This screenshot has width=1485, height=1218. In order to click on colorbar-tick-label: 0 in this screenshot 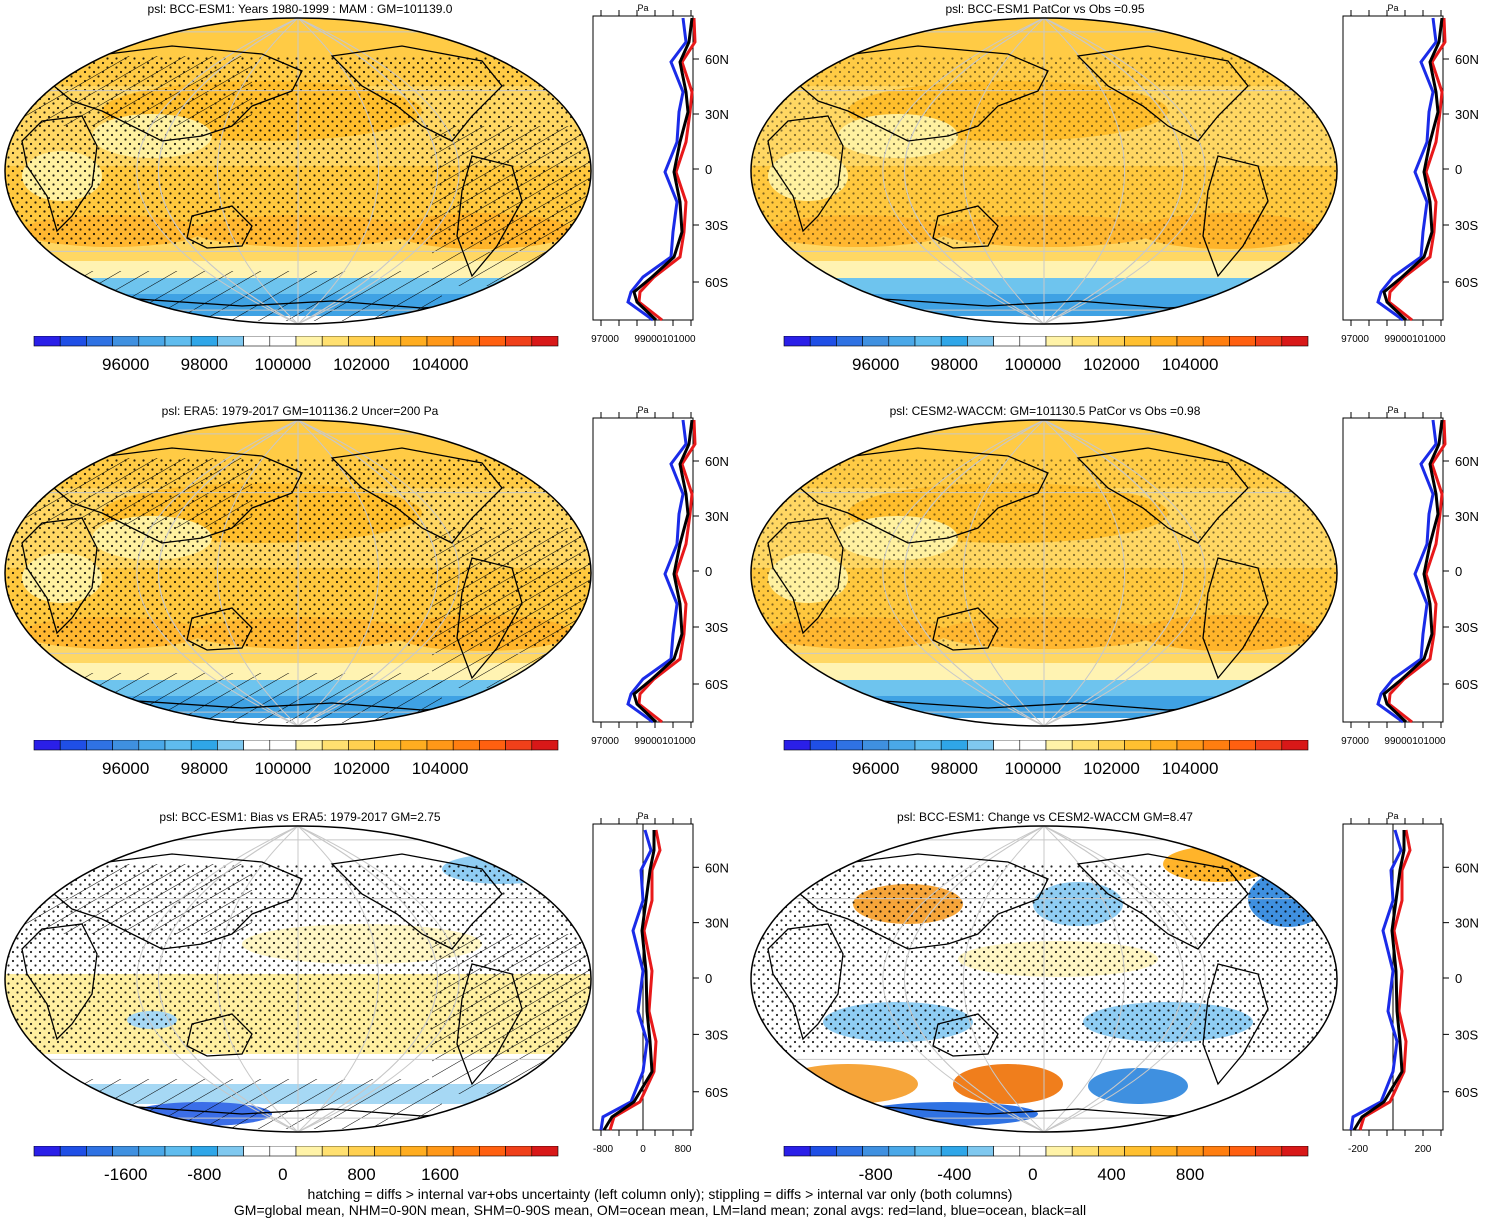, I will do `click(282, 1174)`.